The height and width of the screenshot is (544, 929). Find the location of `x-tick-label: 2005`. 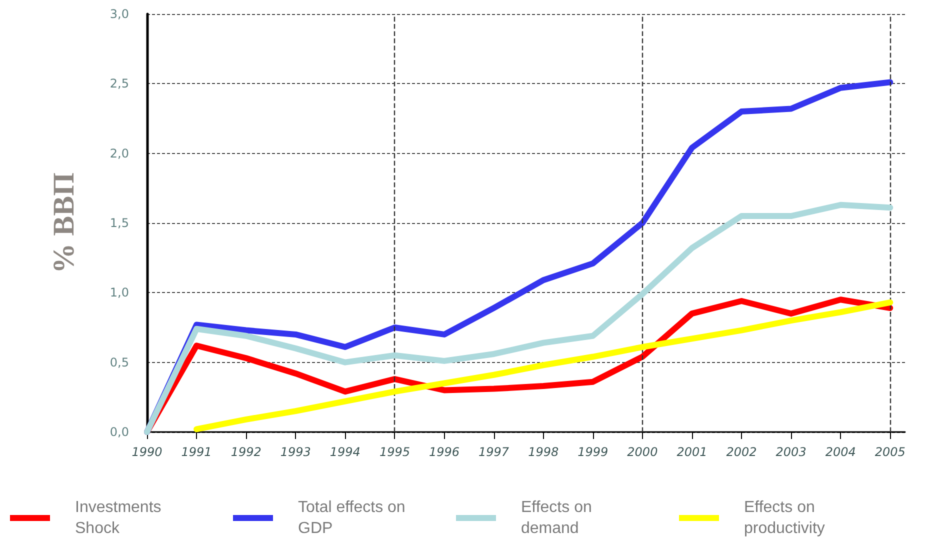

x-tick-label: 2005 is located at coordinates (890, 452).